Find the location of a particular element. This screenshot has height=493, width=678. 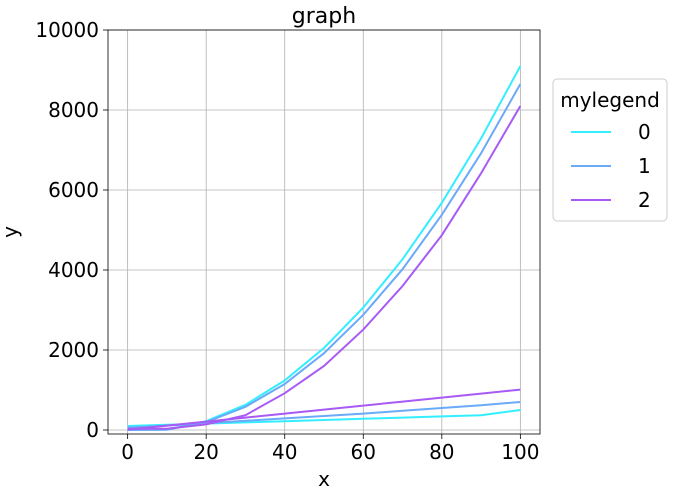

x-tick-label: 80 is located at coordinates (441, 452).